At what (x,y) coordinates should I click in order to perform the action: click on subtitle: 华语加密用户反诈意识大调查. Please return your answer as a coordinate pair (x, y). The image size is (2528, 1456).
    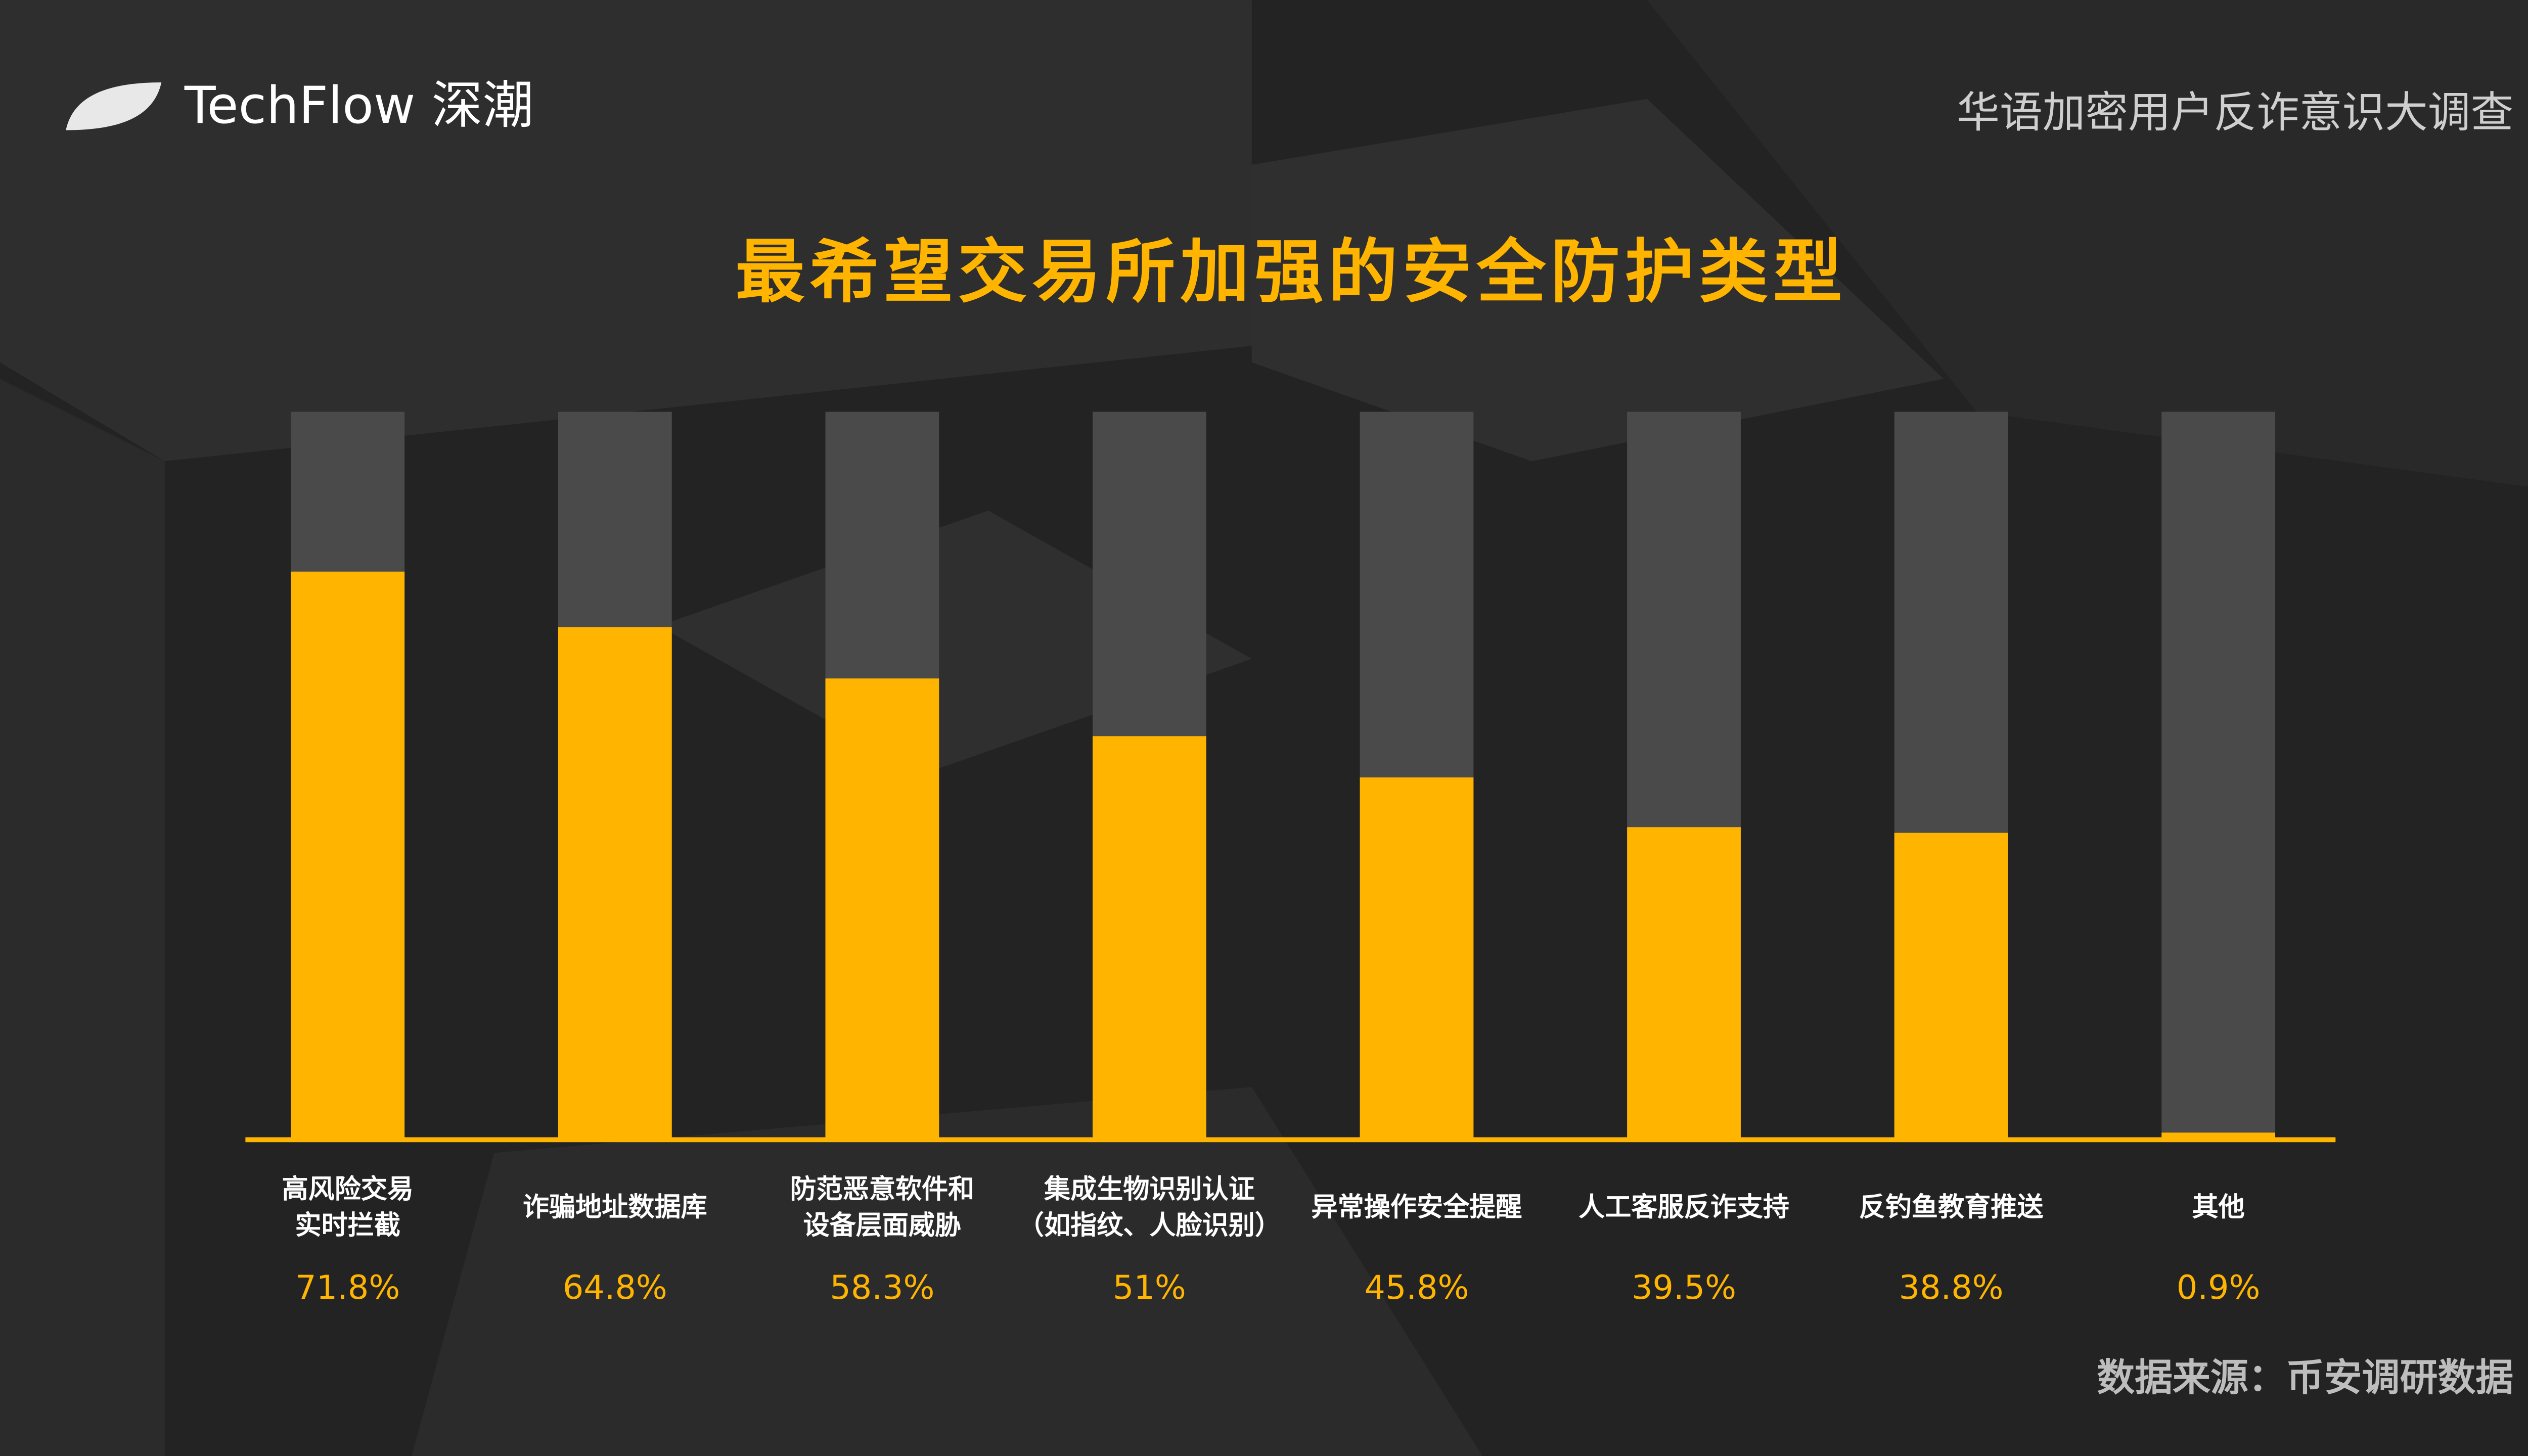
    Looking at the image, I should click on (2235, 112).